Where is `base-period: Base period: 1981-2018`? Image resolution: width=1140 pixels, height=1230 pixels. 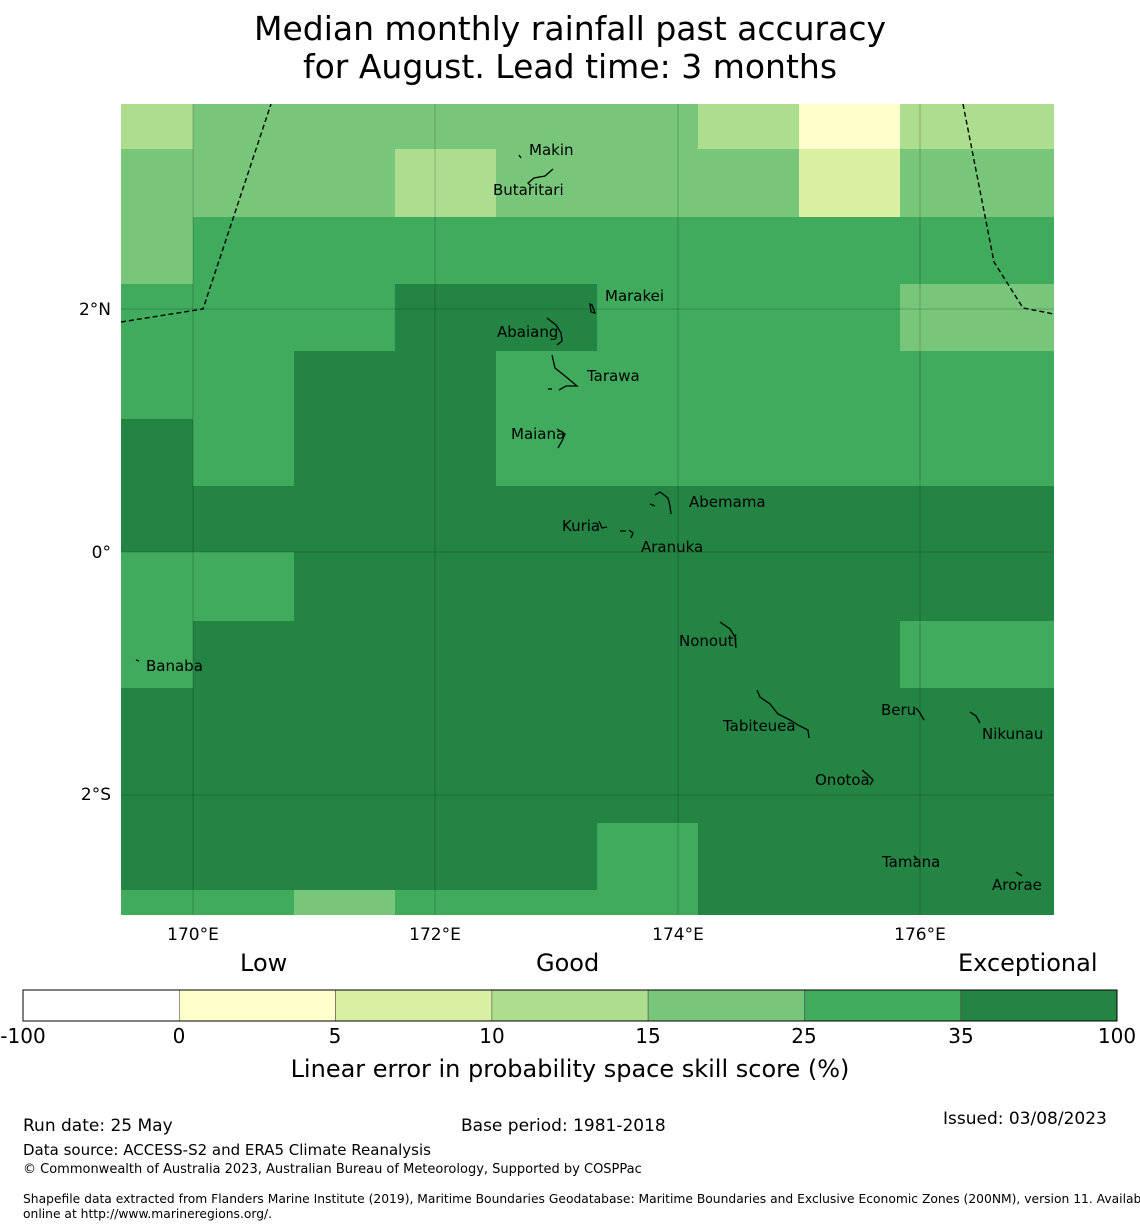 base-period: Base period: 1981-2018 is located at coordinates (563, 1126).